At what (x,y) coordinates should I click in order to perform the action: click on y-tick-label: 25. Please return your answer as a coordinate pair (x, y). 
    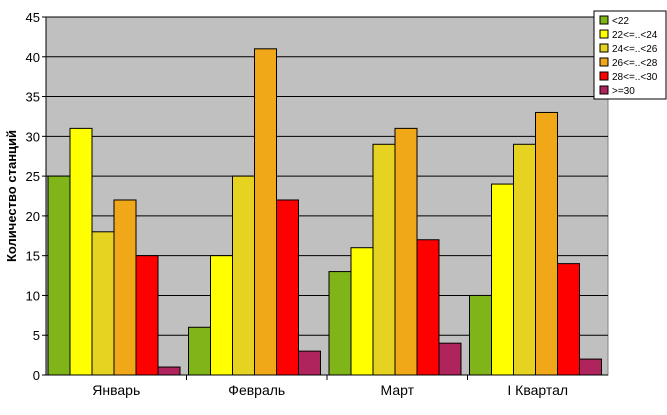
    Looking at the image, I should click on (33, 176).